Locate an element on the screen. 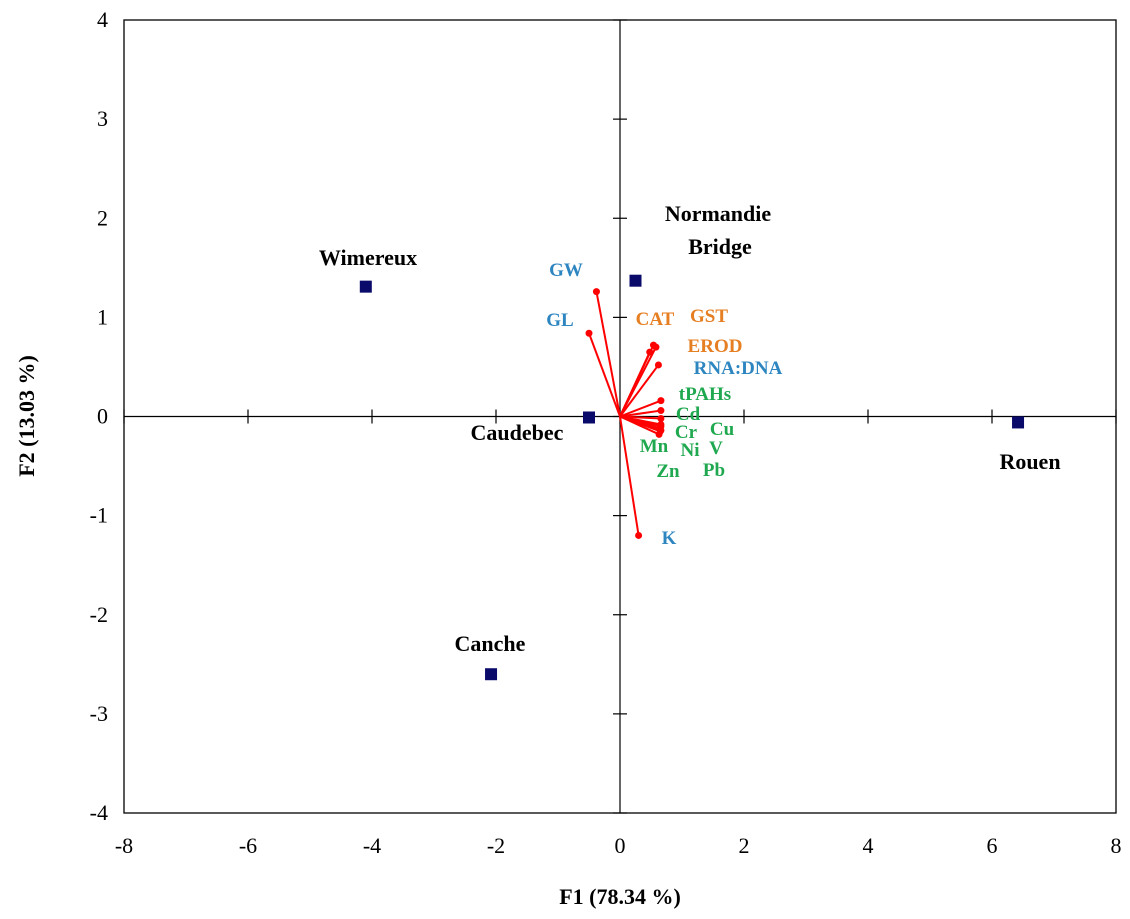 The image size is (1130, 919). y-tick-label: -4 is located at coordinates (99, 812).